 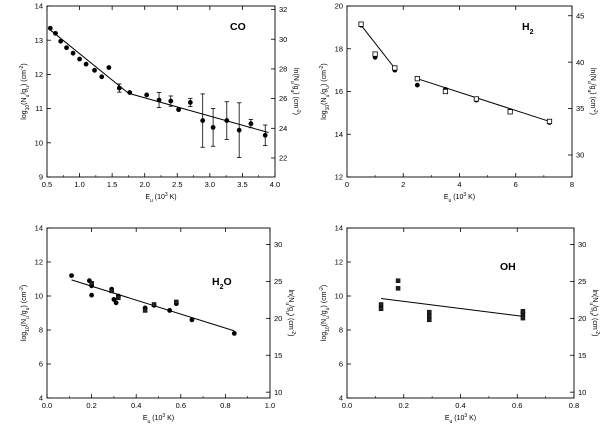 What do you see at coordinates (339, 6) in the screenshot?
I see `y-tick-label: 20` at bounding box center [339, 6].